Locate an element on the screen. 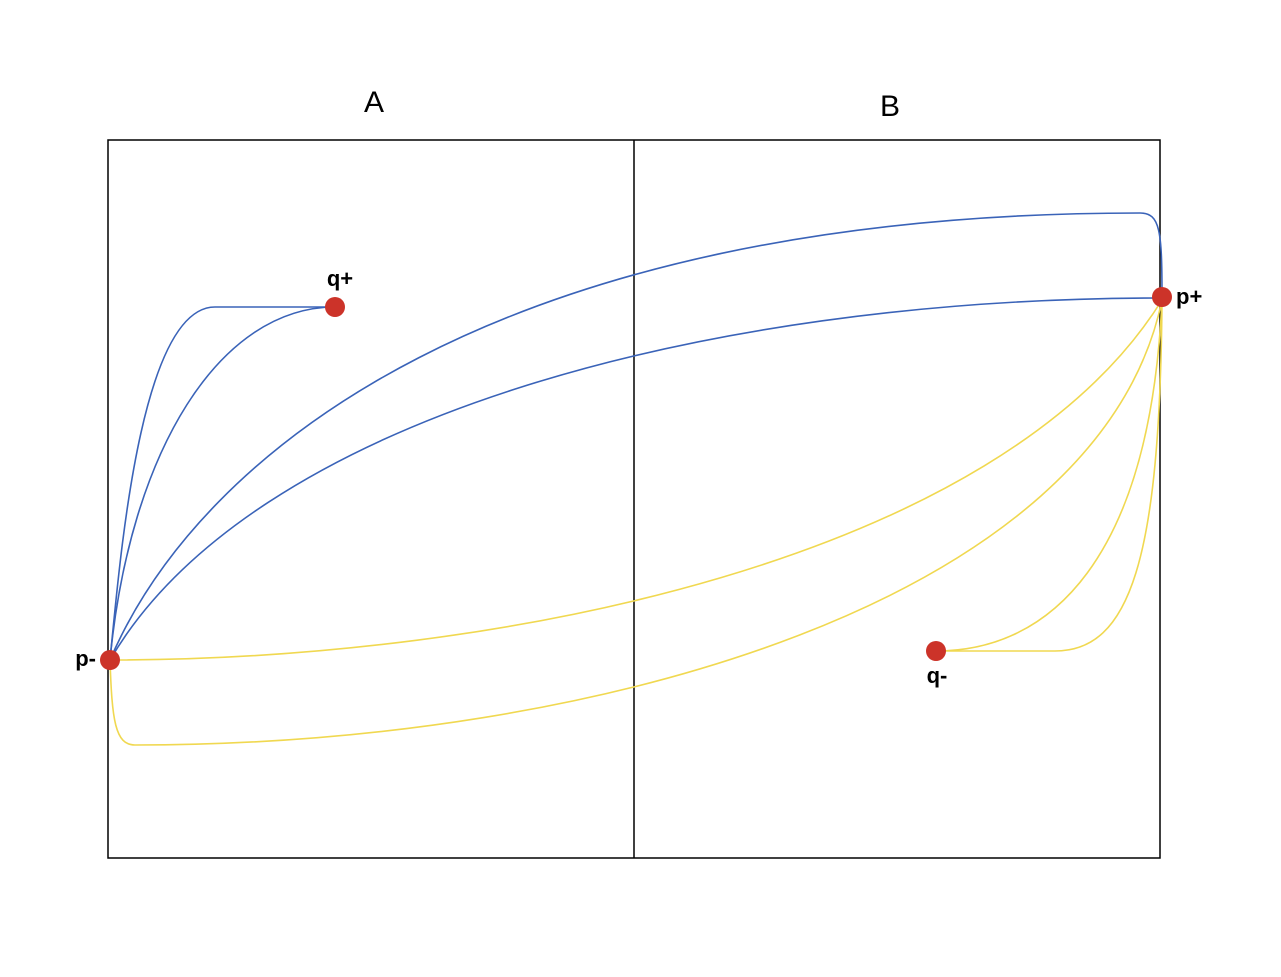  node-label: p+ is located at coordinates (1189, 296).